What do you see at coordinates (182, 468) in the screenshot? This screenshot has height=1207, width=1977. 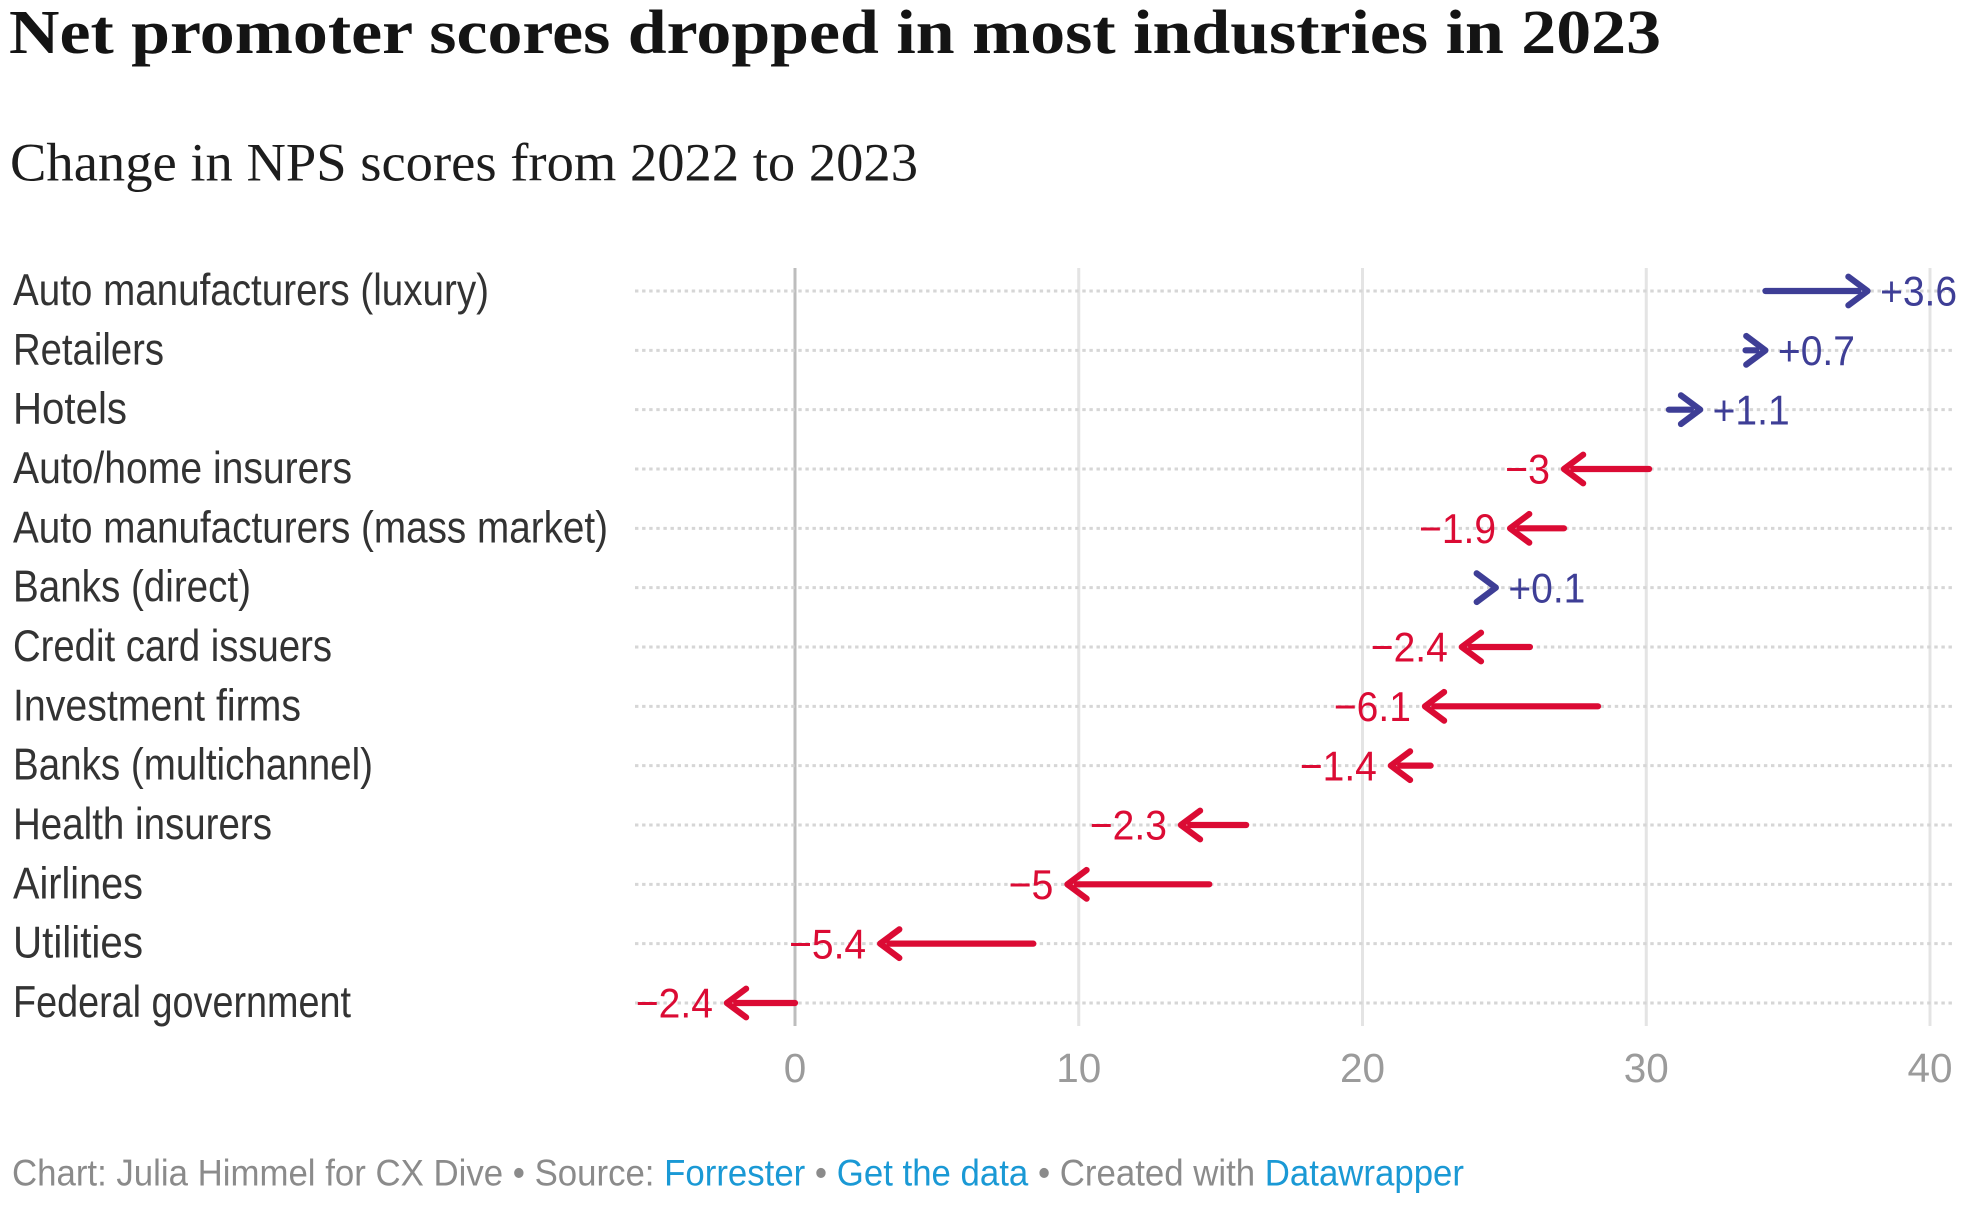 I see `svg-text: Auto/home insurers` at bounding box center [182, 468].